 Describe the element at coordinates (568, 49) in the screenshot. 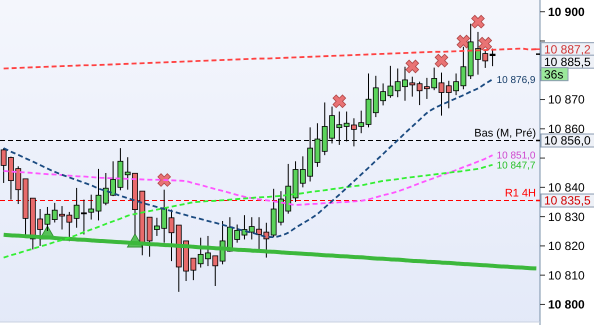

I see `data-label: 10 887,2` at that location.